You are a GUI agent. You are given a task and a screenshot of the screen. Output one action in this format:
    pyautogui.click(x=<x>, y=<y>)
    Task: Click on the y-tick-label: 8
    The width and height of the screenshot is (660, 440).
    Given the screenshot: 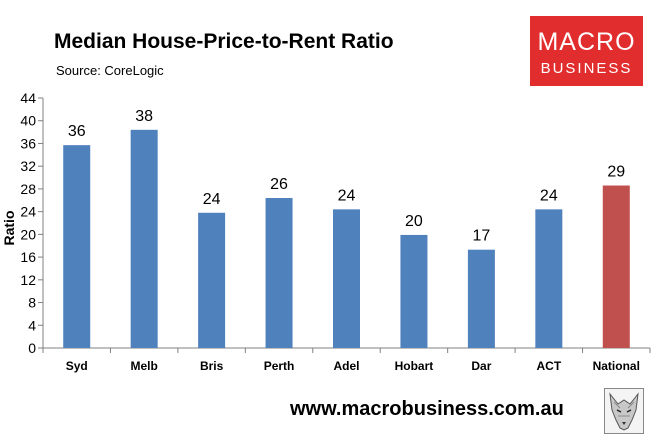 What is the action you would take?
    pyautogui.click(x=32, y=303)
    